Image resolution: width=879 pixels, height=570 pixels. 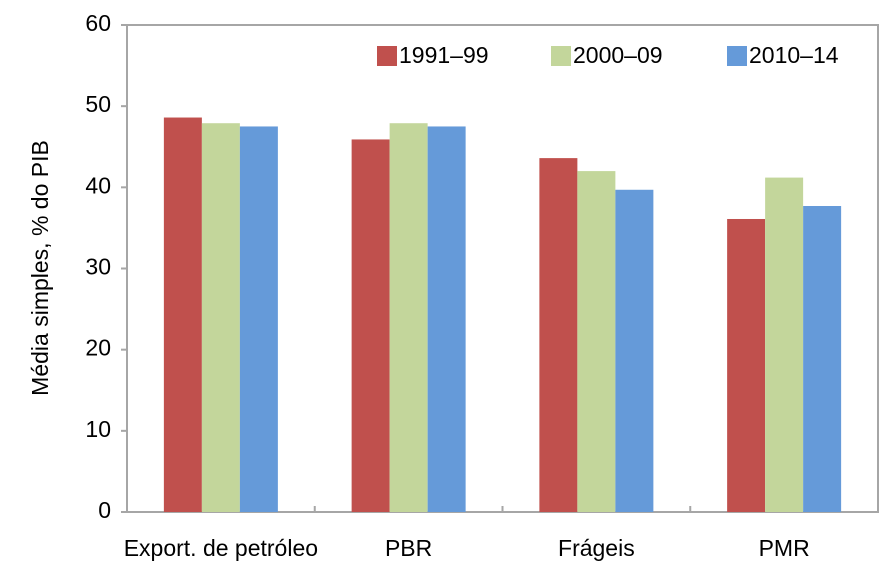 What do you see at coordinates (98, 104) in the screenshot?
I see `y-tick-label: 50` at bounding box center [98, 104].